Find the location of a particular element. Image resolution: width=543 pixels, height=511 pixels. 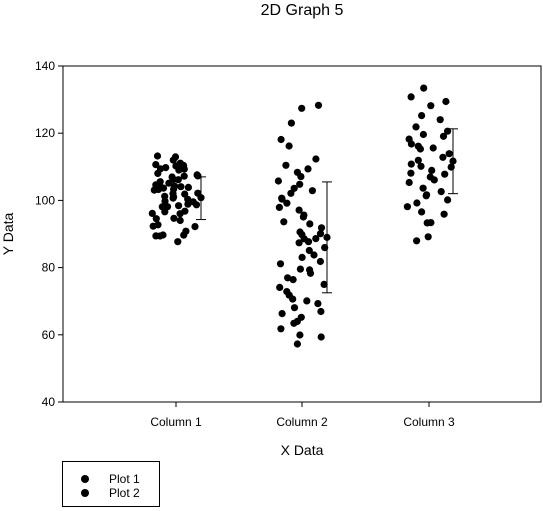

y-tick-label: 40 is located at coordinates (49, 402).